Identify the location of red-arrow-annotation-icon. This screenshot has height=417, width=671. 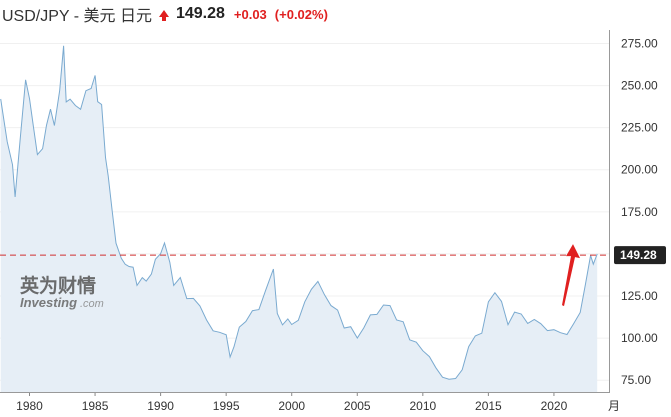
(571, 275).